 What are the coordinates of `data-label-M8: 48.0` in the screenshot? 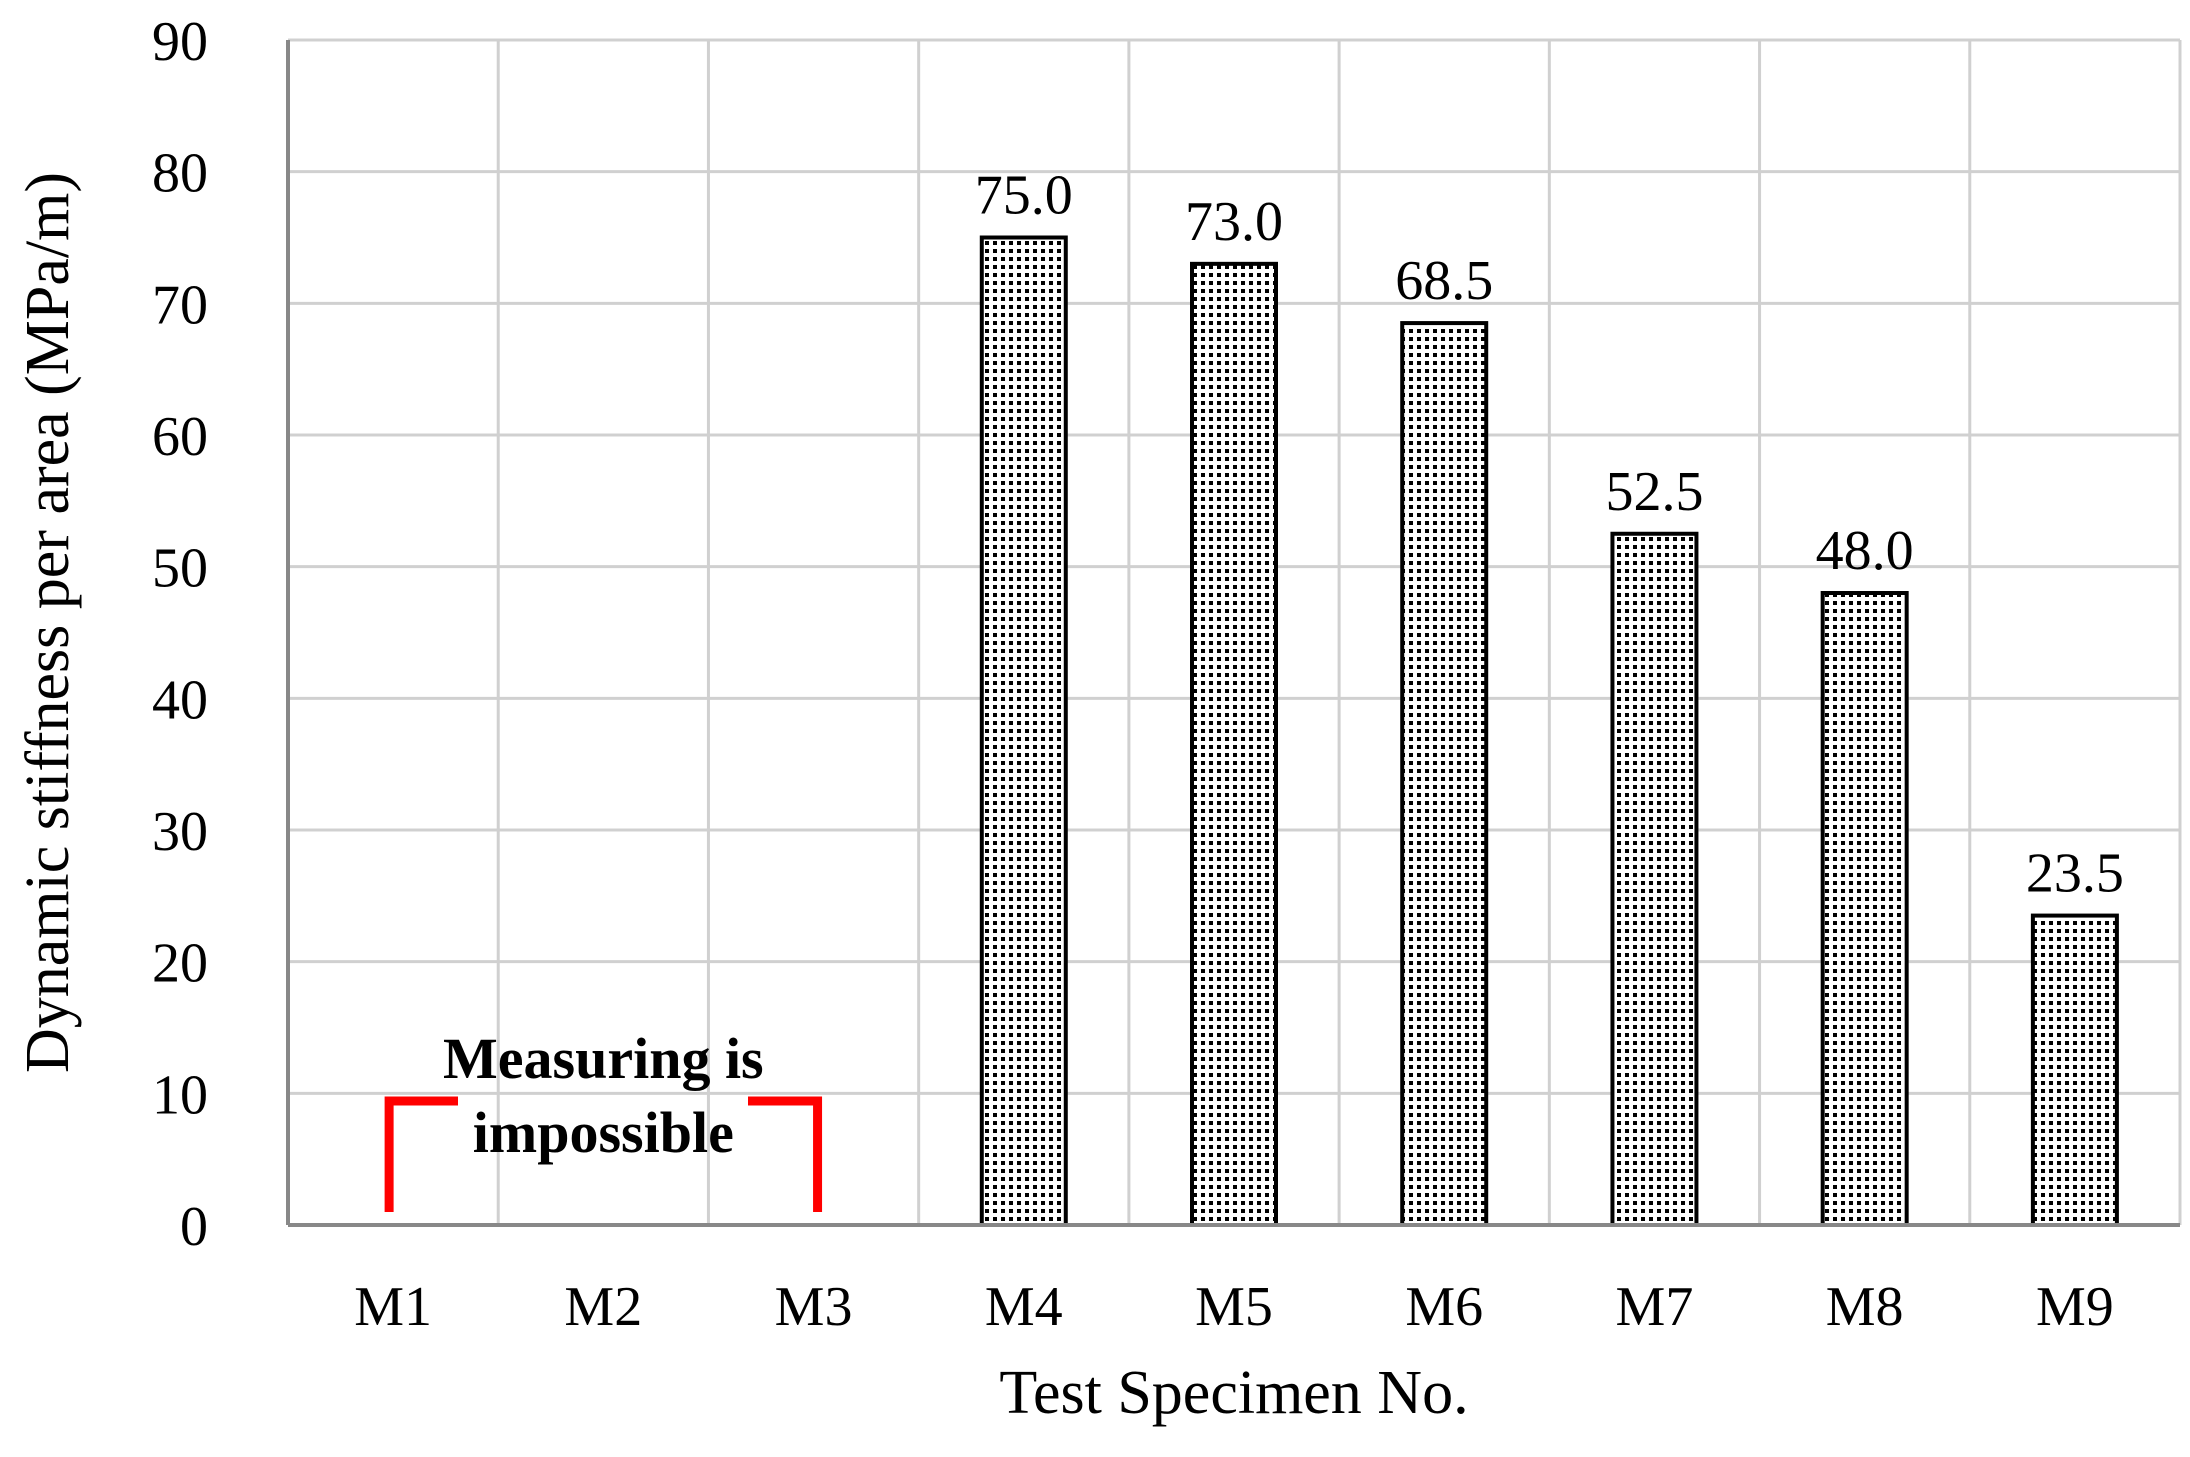 It's located at (1865, 551).